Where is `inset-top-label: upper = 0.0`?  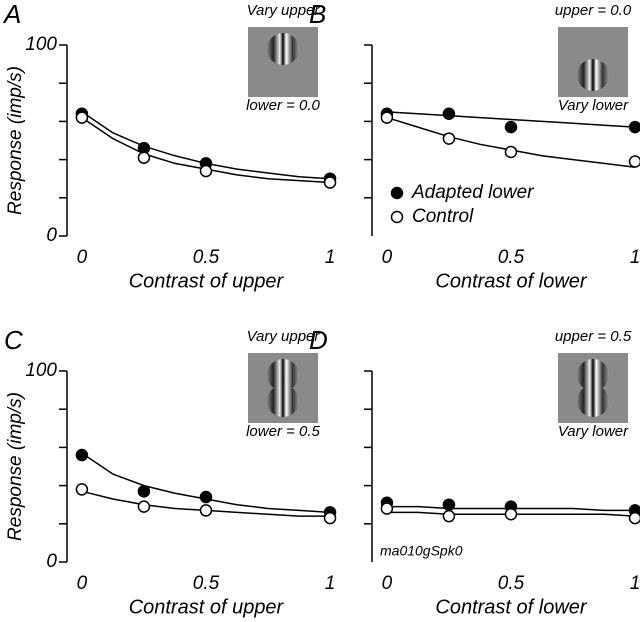
inset-top-label: upper = 0.0 is located at coordinates (593, 10).